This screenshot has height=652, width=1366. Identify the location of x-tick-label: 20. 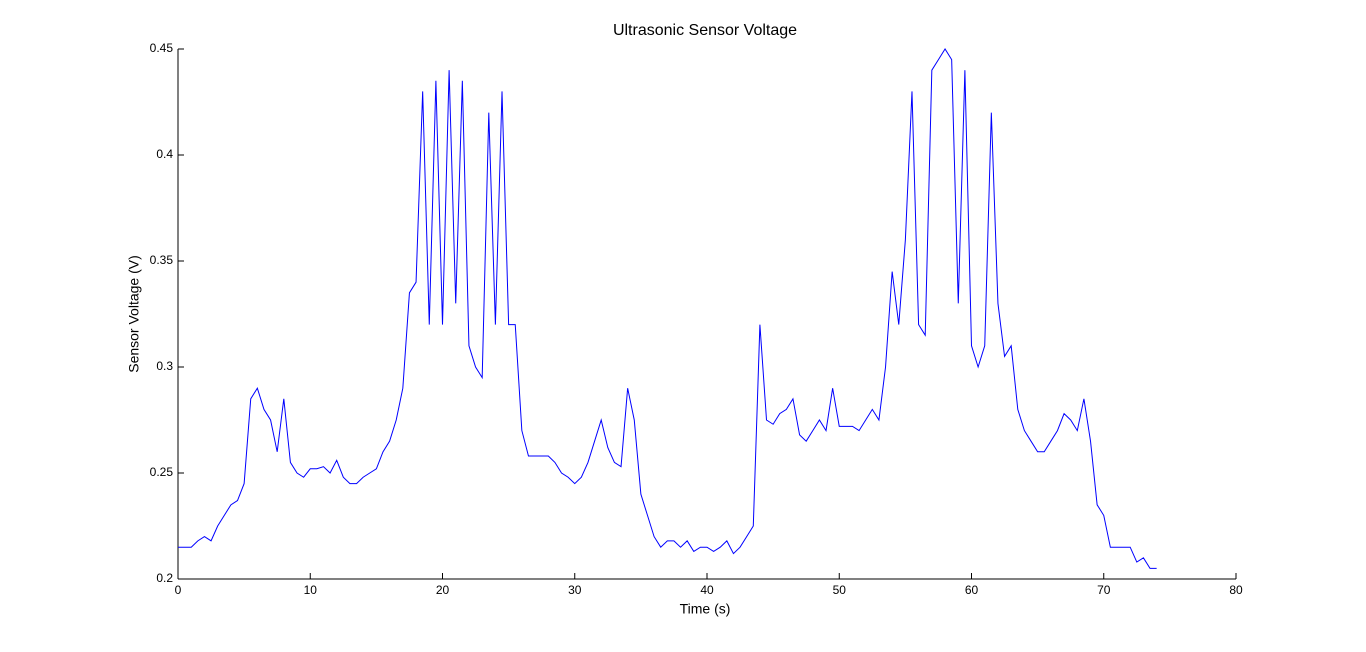
(443, 590).